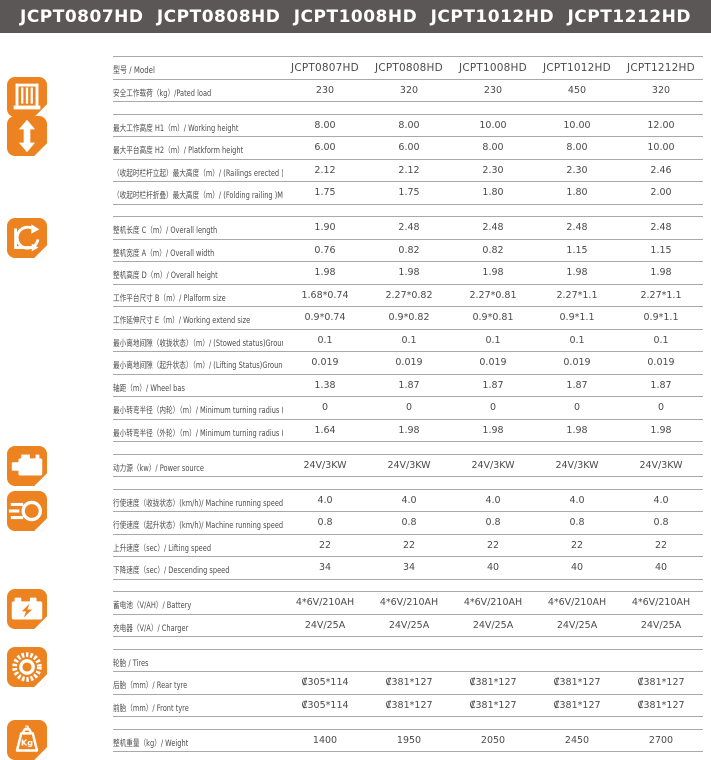 The image size is (711, 760). I want to click on spec-row: 整机重量（kg）/ Weight 1400 1950 2050 2450 2700, so click(408, 741).